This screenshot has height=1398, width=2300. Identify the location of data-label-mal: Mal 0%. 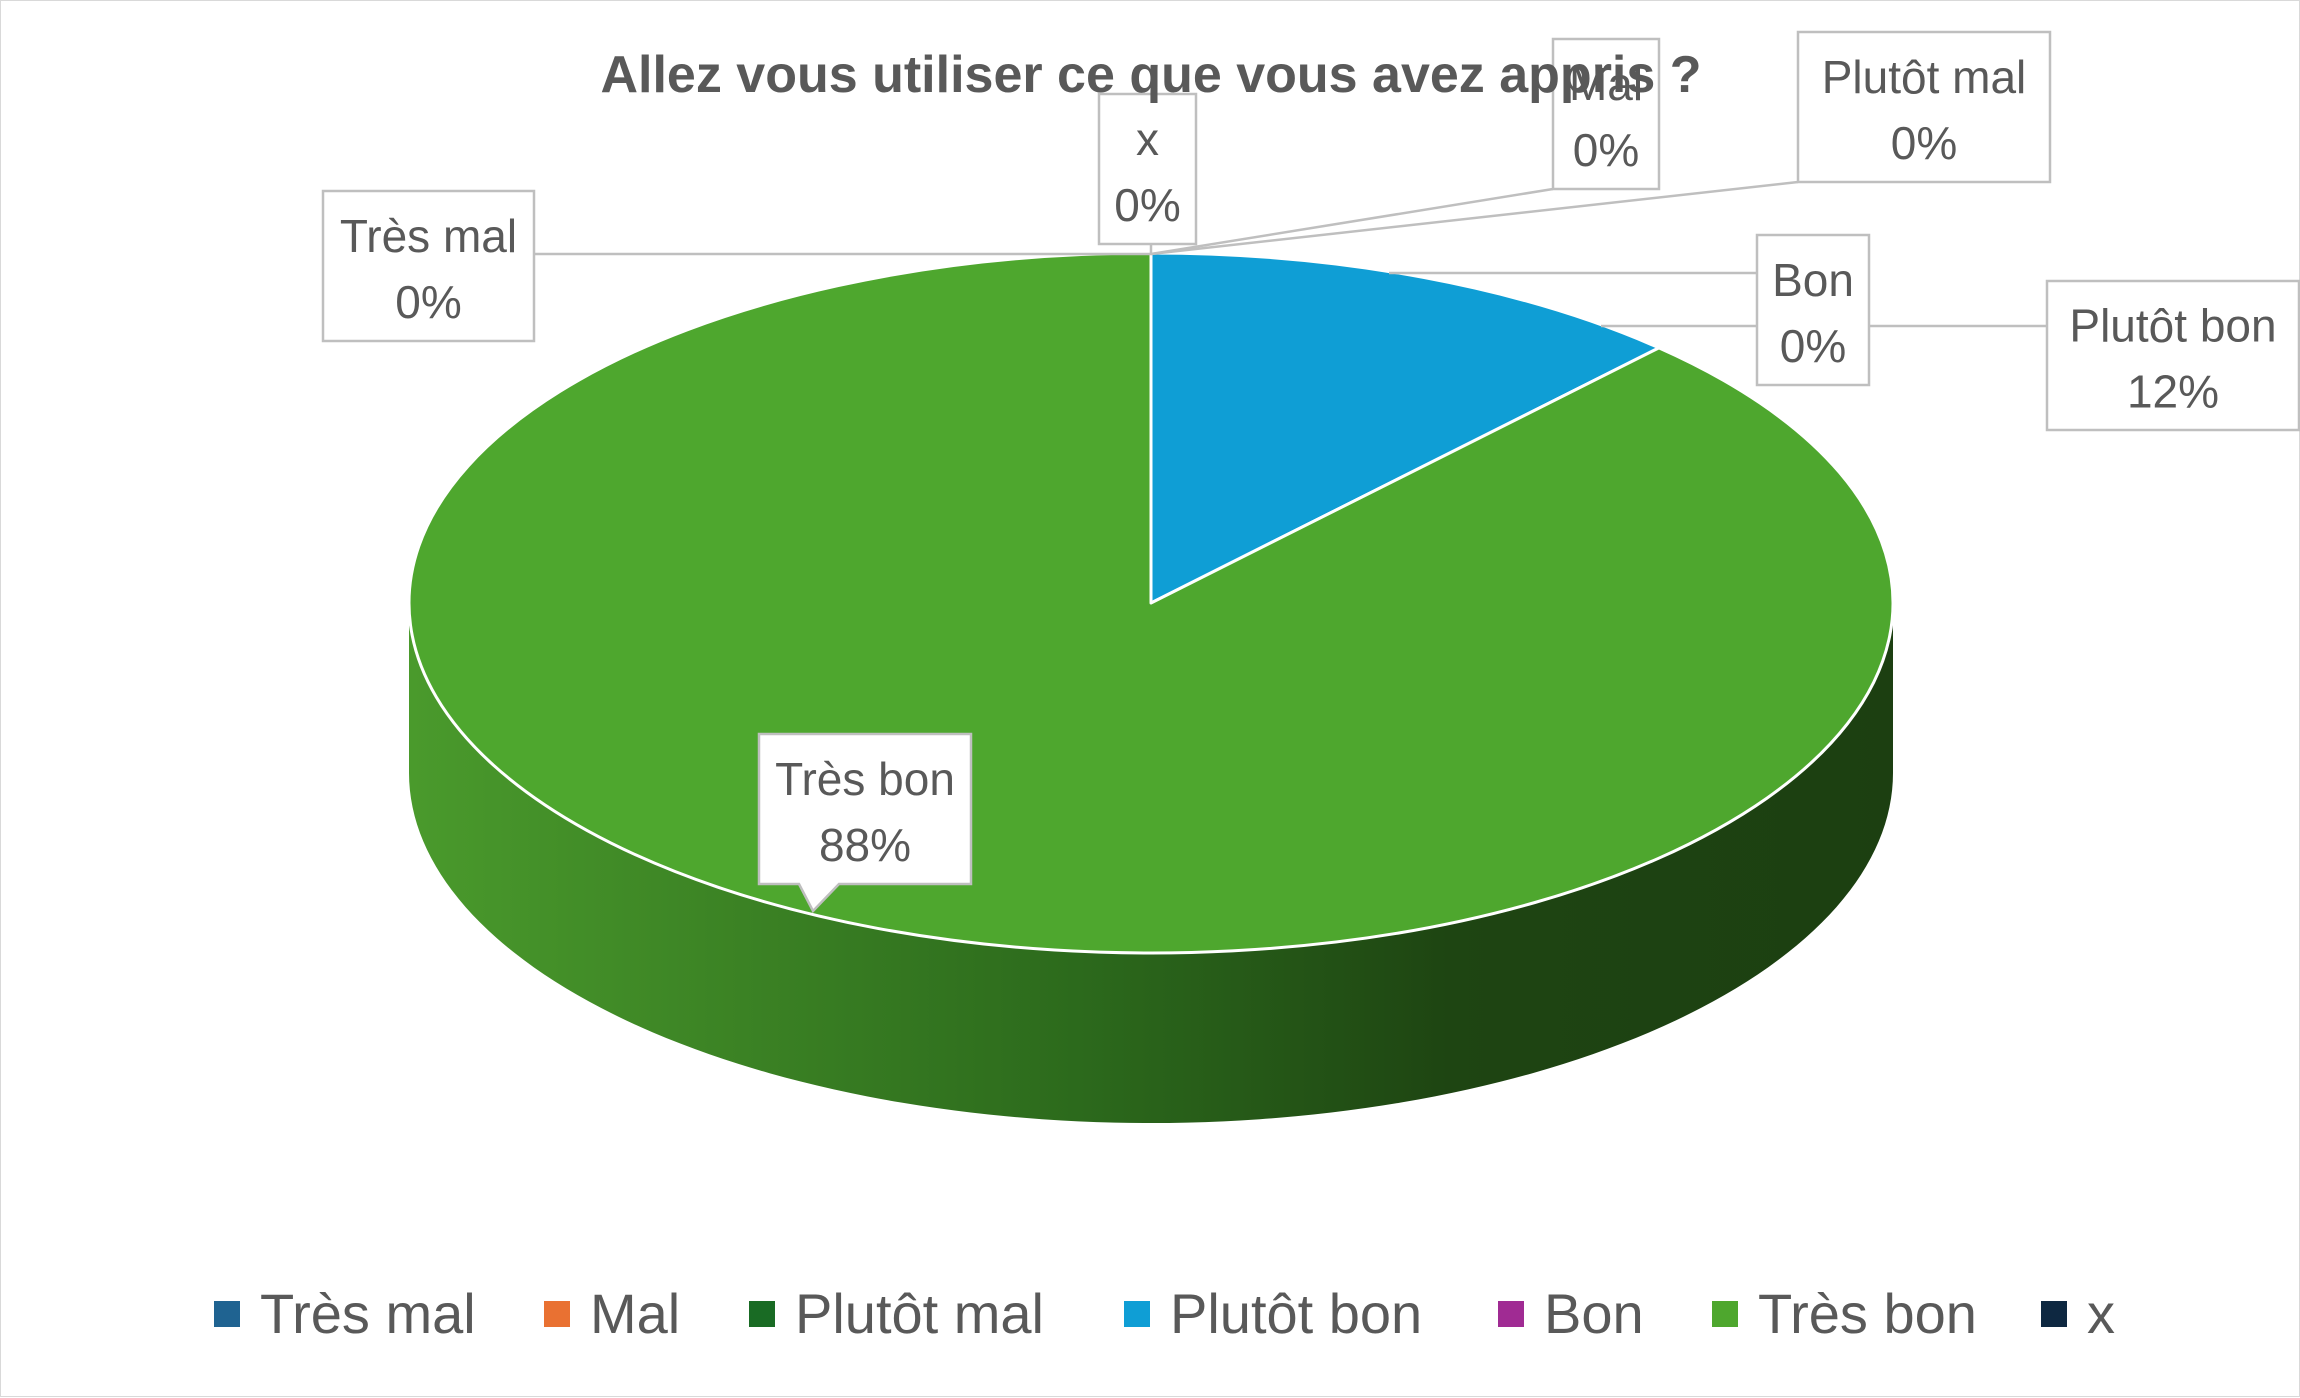
(1405, 146).